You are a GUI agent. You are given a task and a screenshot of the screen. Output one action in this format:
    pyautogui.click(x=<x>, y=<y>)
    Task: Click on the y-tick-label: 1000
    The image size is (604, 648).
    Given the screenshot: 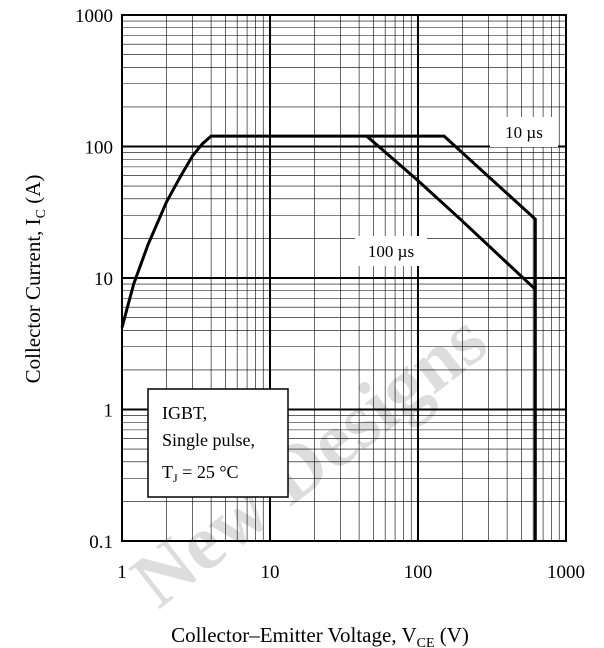 What is the action you would take?
    pyautogui.click(x=94, y=16)
    